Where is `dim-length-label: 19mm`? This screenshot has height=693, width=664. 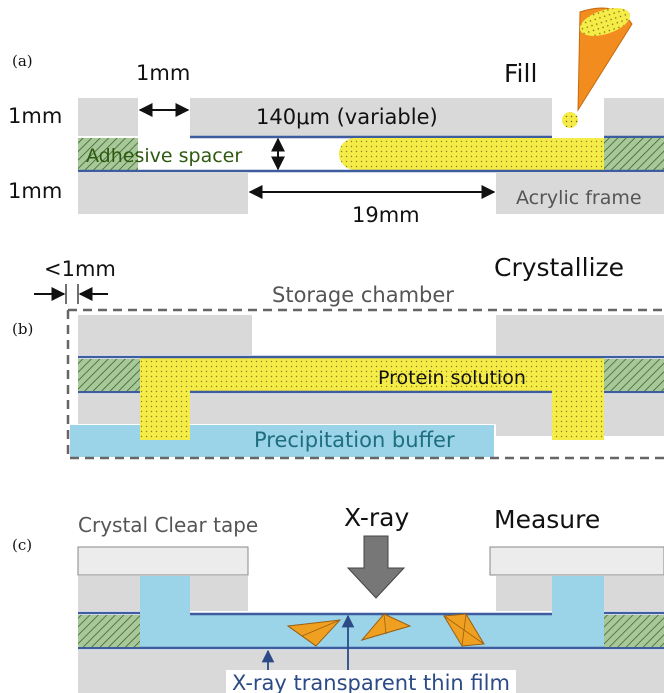
dim-length-label: 19mm is located at coordinates (386, 215).